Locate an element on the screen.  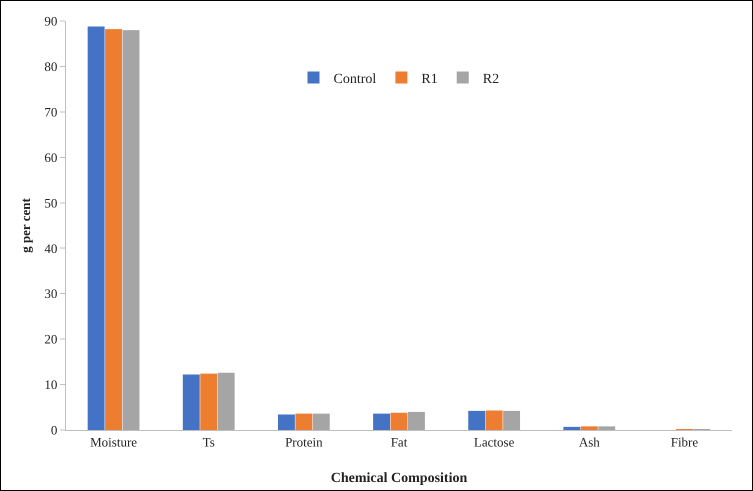
x-tick-label: Moisture is located at coordinates (114, 442).